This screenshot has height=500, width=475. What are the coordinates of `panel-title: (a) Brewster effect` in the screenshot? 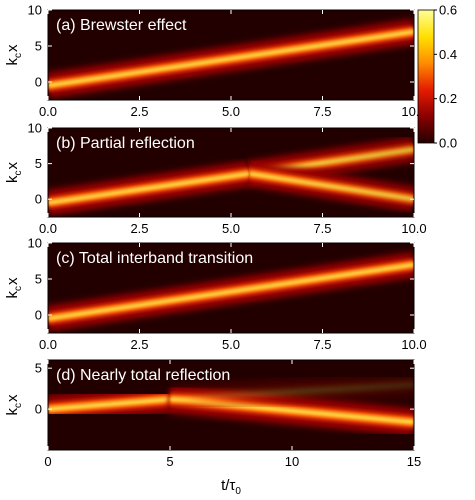 It's located at (121, 25).